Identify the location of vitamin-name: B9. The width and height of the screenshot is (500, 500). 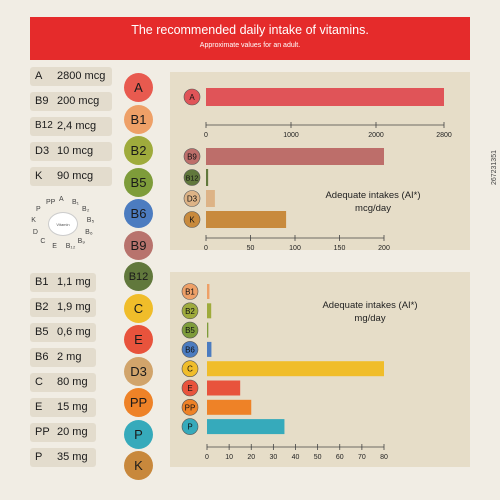
(42, 101).